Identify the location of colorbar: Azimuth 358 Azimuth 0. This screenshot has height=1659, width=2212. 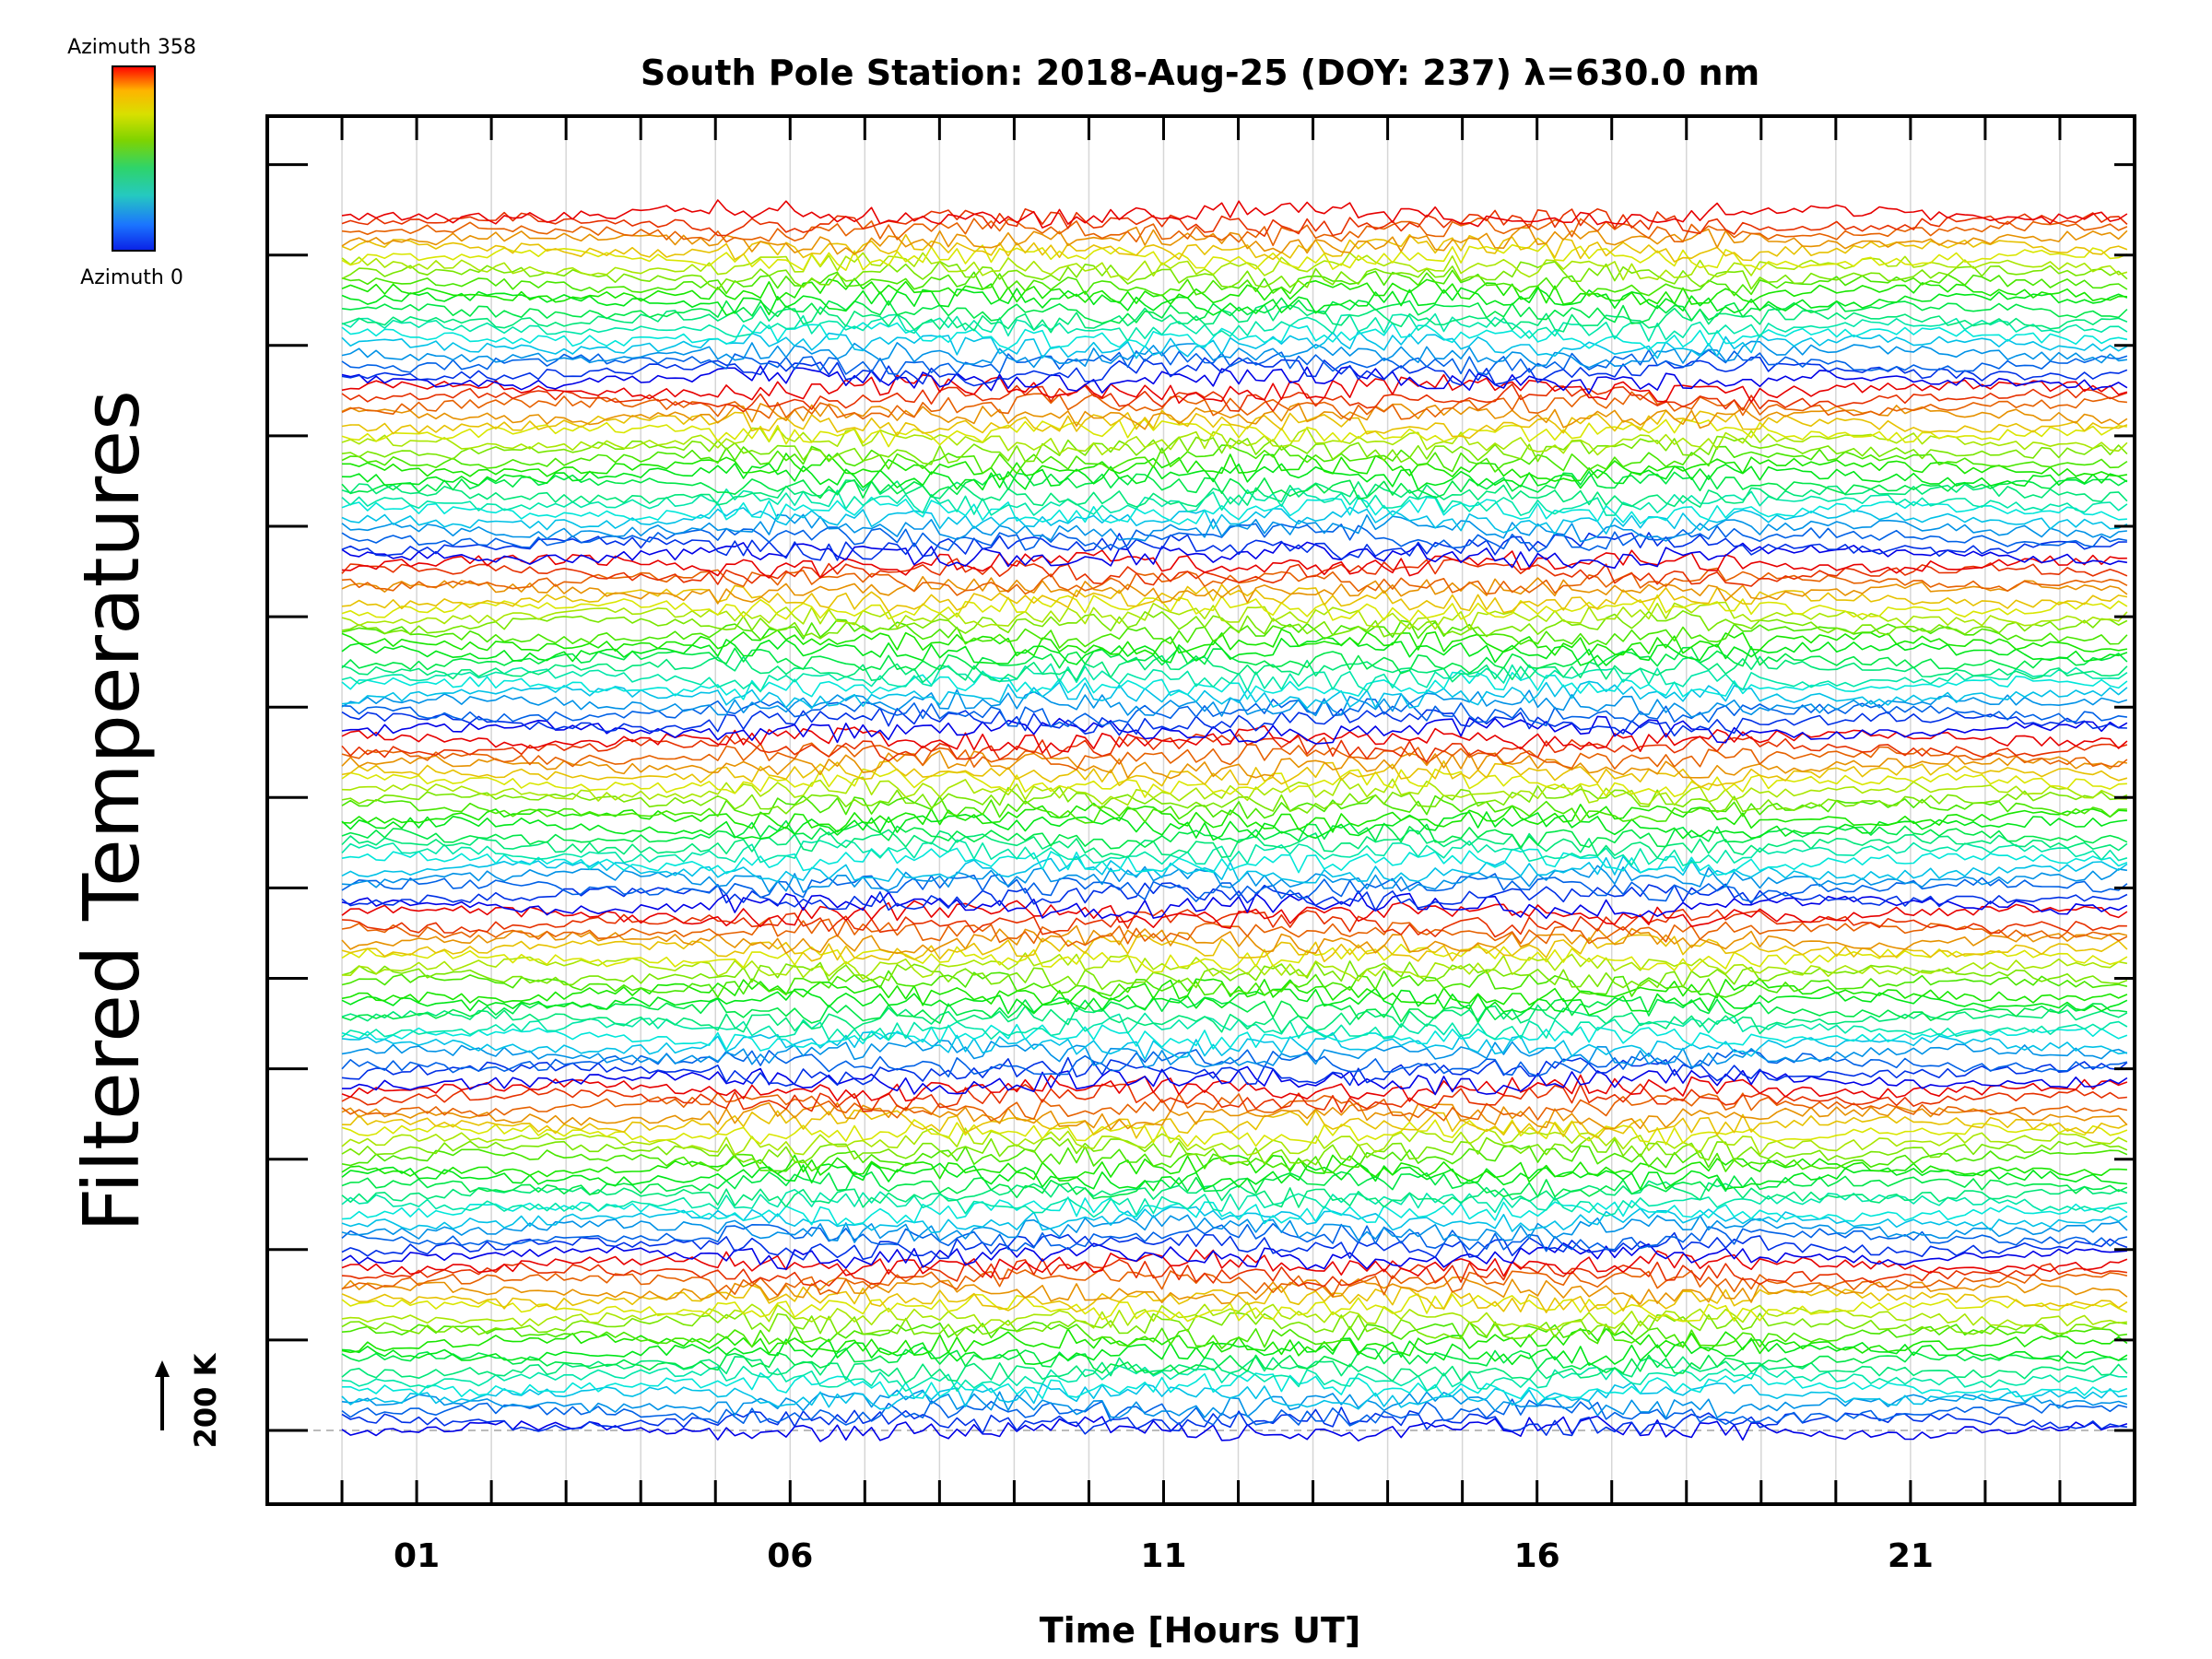
(131, 162).